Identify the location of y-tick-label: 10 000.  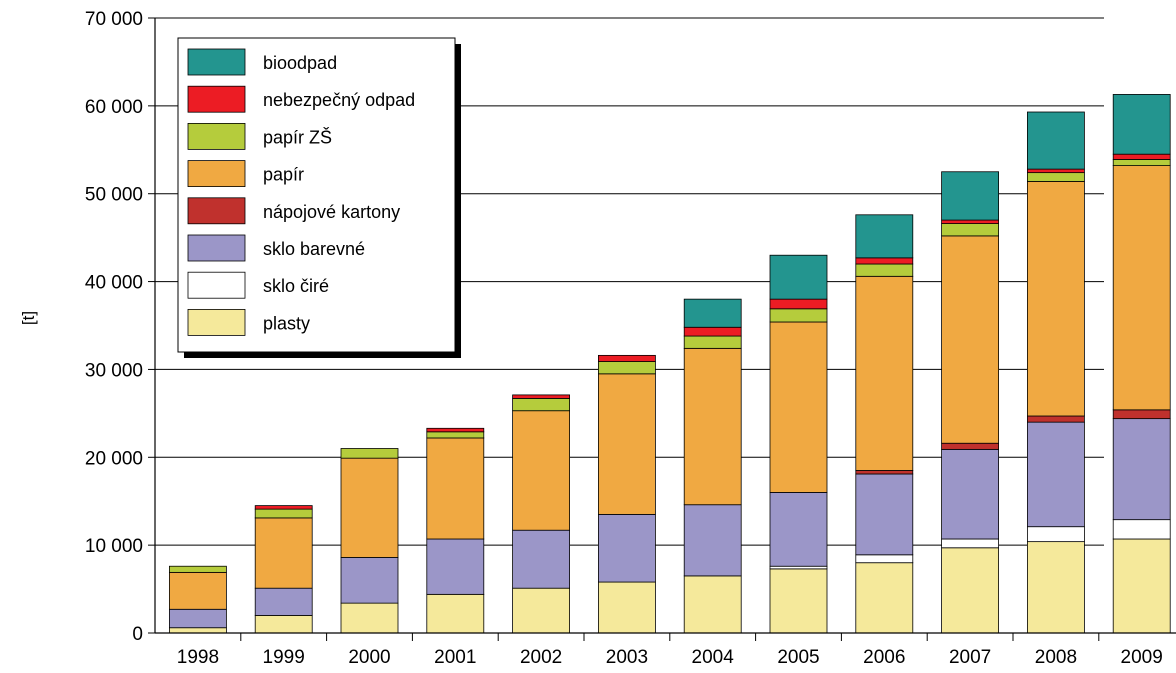
(114, 546).